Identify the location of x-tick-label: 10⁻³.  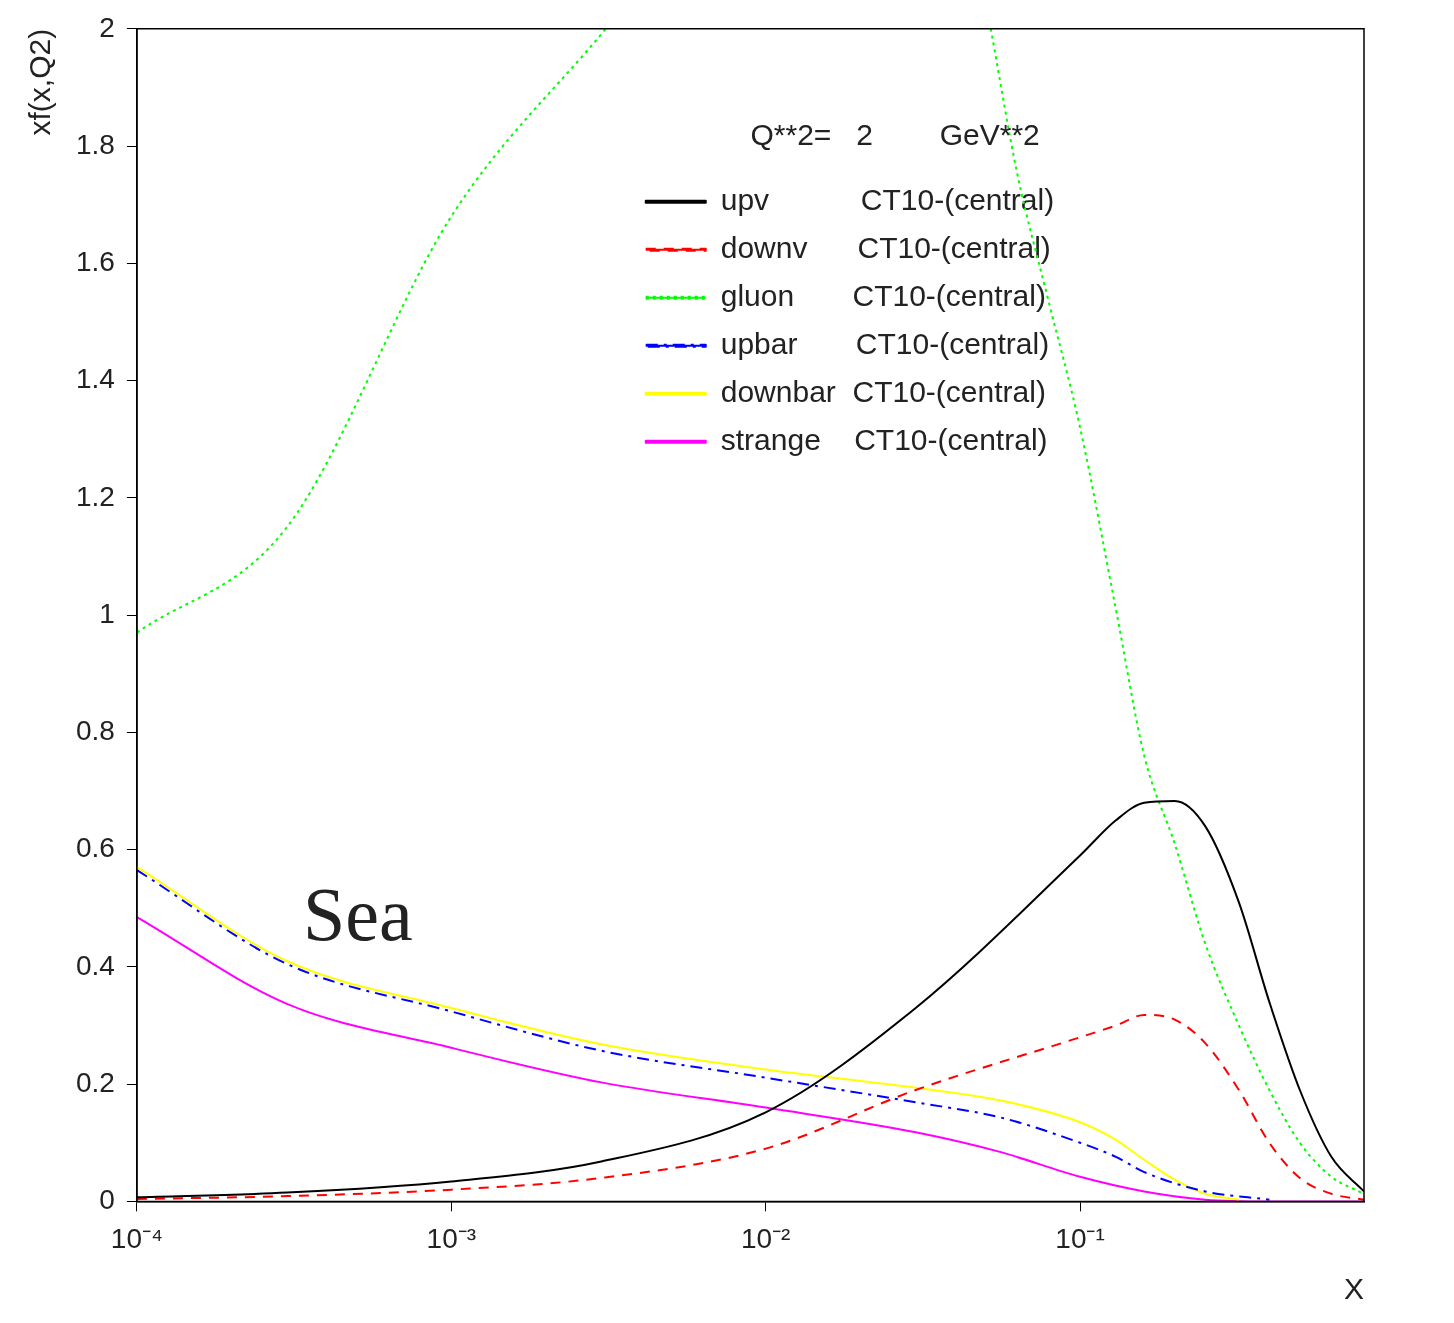
(451, 1238).